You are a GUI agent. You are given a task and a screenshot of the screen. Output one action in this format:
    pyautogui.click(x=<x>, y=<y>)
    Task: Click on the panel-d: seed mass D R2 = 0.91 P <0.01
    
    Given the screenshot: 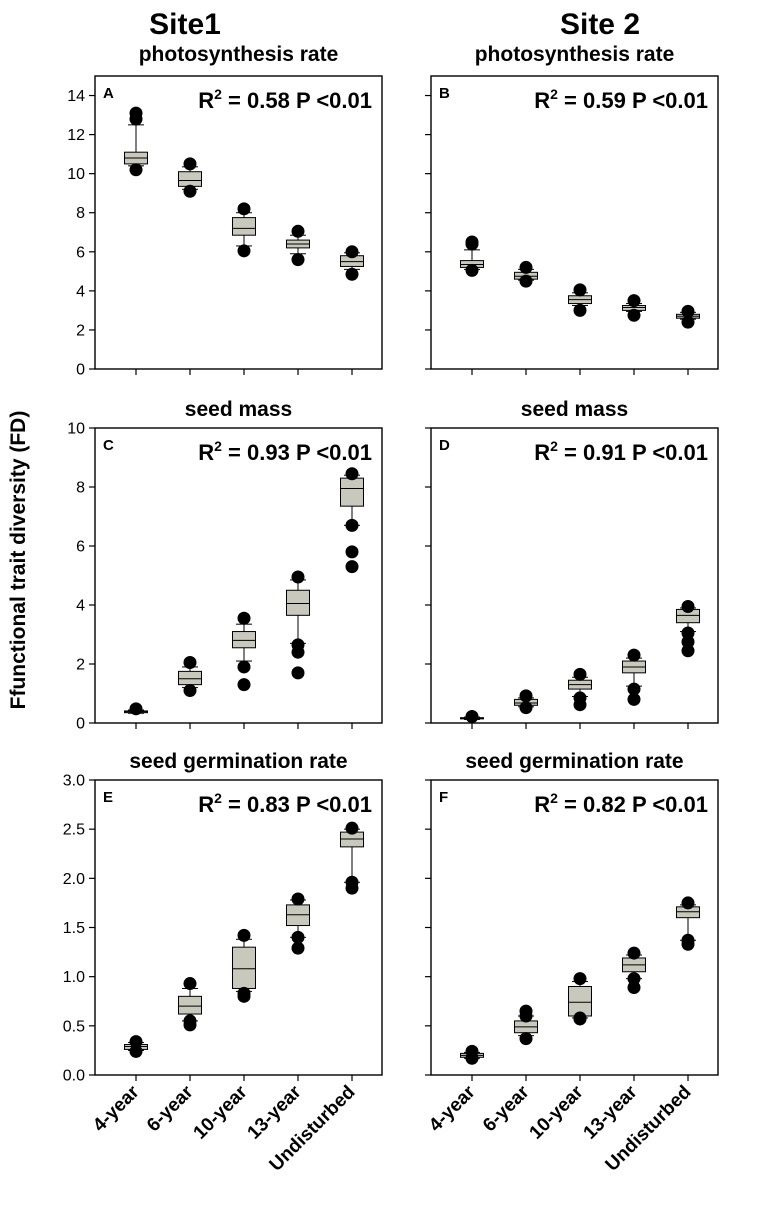 What is the action you would take?
    pyautogui.click(x=572, y=563)
    